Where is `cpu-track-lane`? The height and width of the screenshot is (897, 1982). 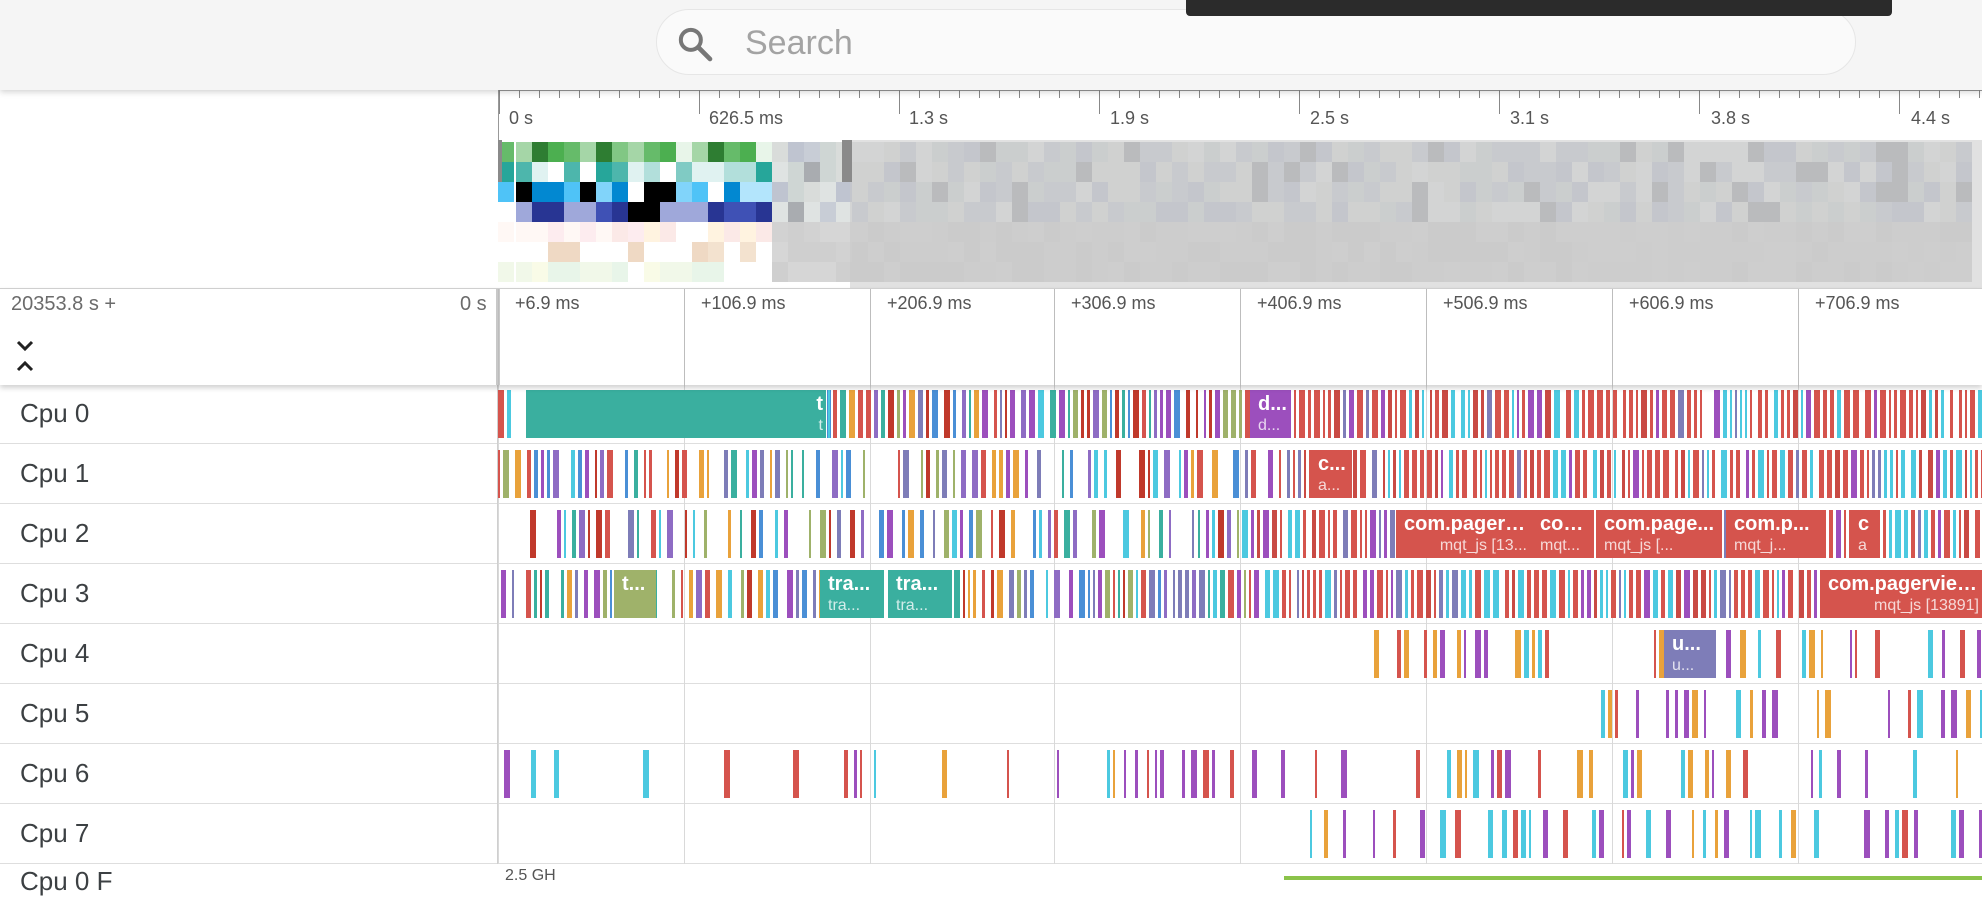
cpu-track-lane is located at coordinates (1240, 714).